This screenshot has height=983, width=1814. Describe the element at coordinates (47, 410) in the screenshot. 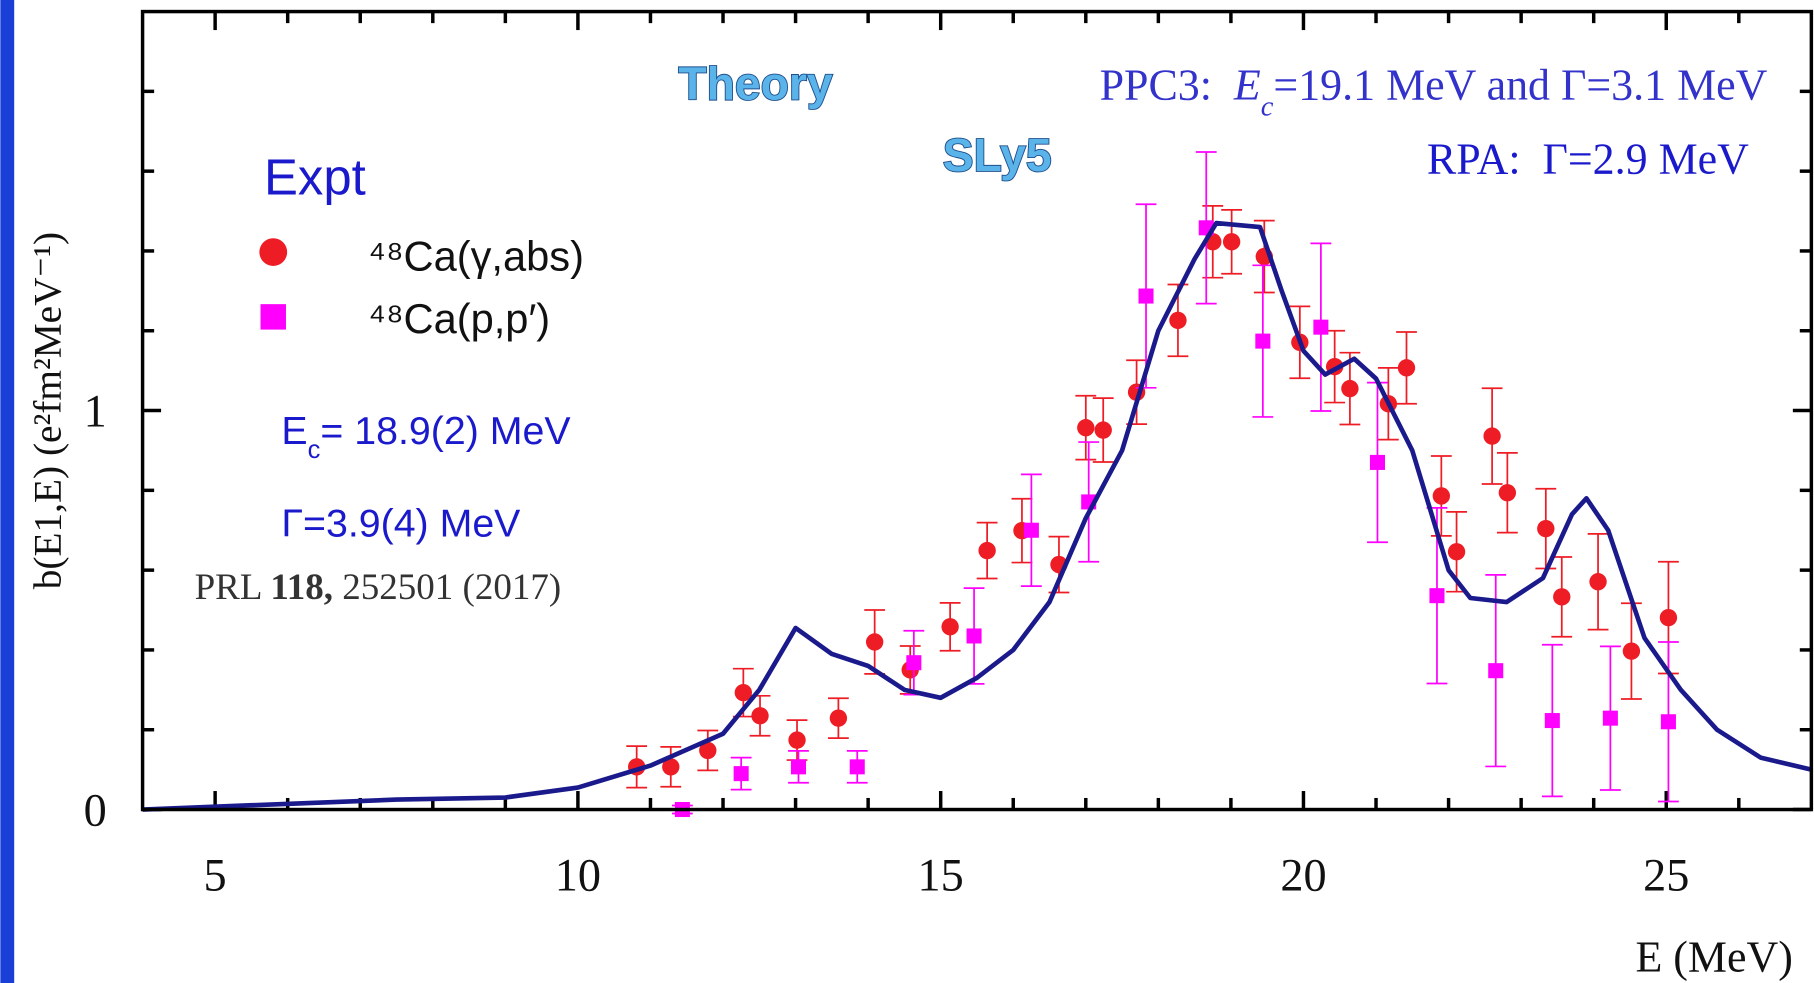

I see `y-axis-label: b(E1,E) (e²fm²MeV⁻¹)` at that location.